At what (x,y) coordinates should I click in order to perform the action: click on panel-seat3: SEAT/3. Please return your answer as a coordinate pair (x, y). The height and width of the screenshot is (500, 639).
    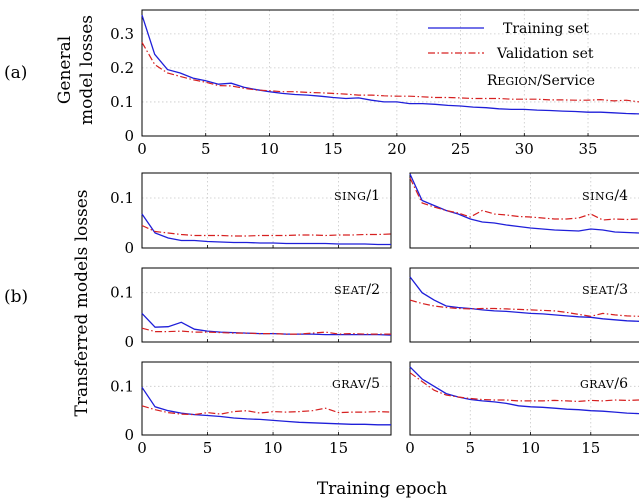
    Looking at the image, I should click on (524, 305).